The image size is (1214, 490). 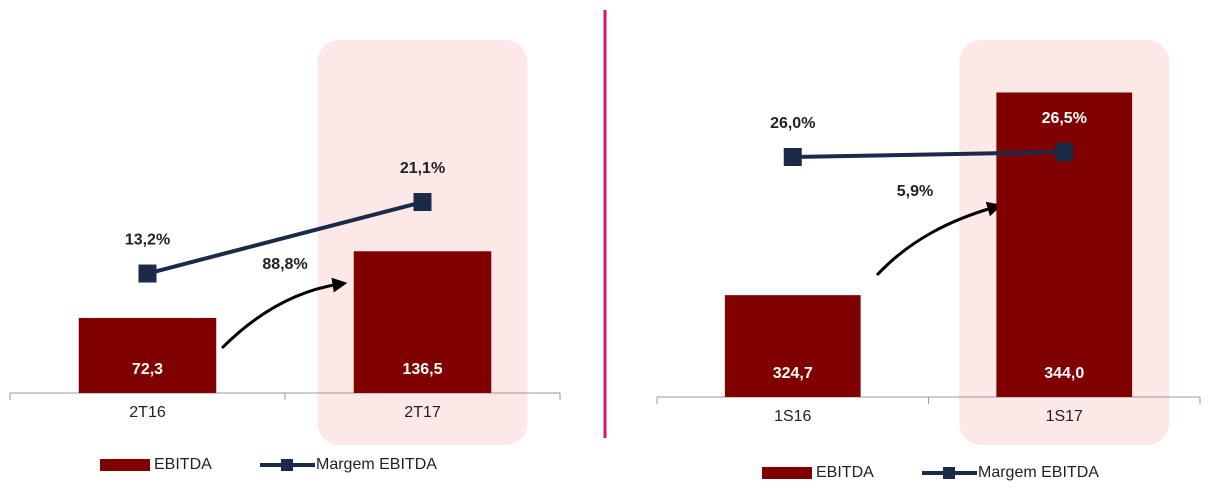 I want to click on x-tick-label: 2T16, so click(x=147, y=412).